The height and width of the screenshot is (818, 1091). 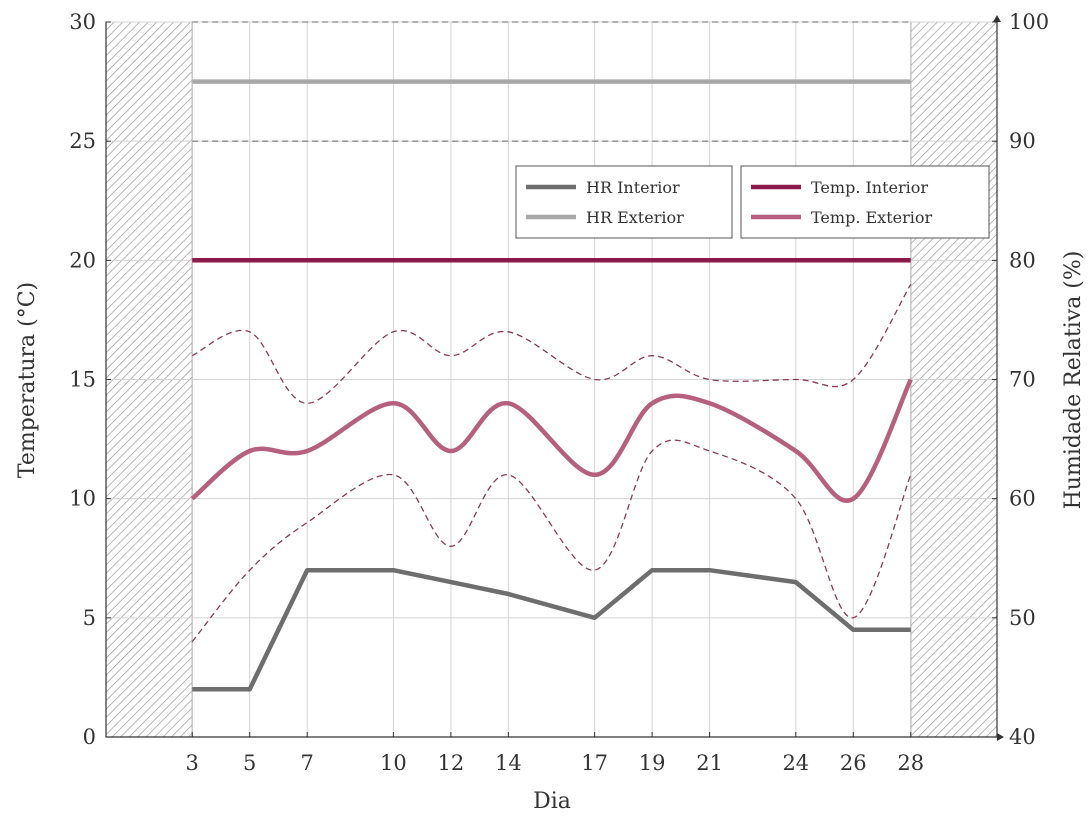 I want to click on legend-box-1: HR Interior HR Exterior, so click(x=624, y=202).